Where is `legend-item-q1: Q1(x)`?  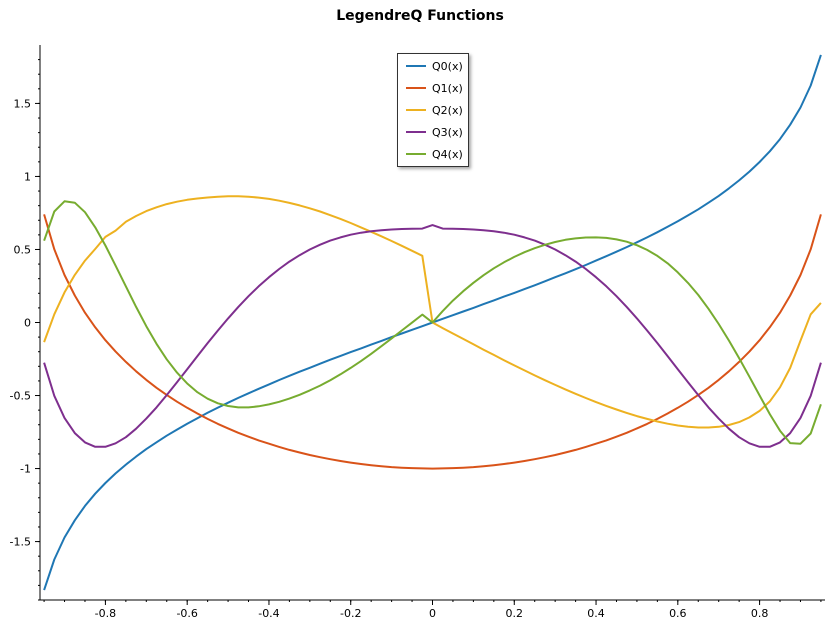 legend-item-q1: Q1(x) is located at coordinates (434, 88).